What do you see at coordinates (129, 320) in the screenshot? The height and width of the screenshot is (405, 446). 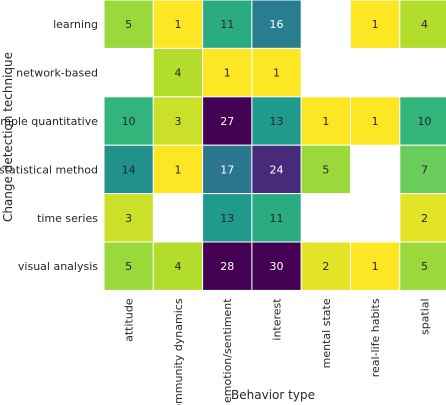 I see `x-tick-label: attitude` at bounding box center [129, 320].